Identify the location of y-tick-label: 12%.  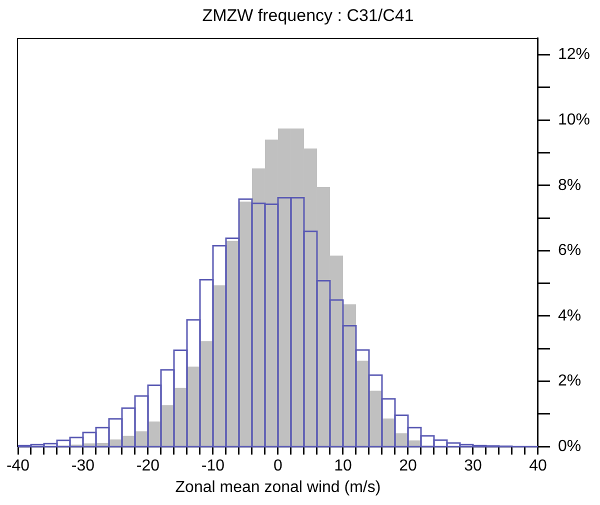
(574, 55).